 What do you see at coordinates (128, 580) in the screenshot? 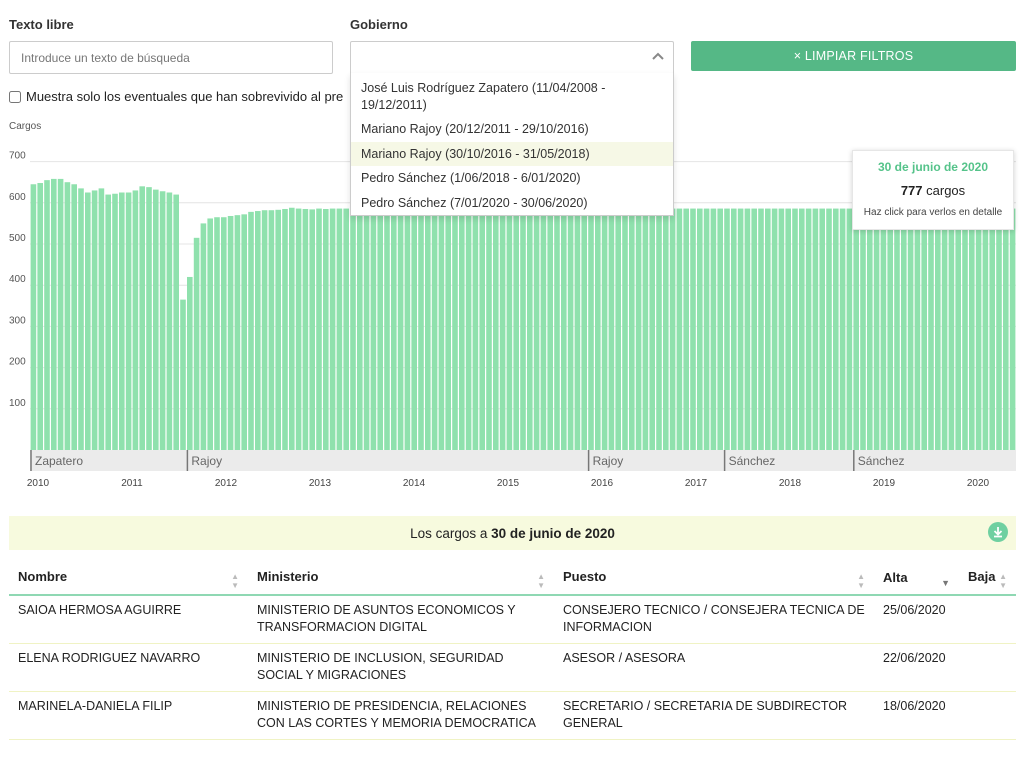
I see `column-header-nombre: Nombre ▲ ▼` at bounding box center [128, 580].